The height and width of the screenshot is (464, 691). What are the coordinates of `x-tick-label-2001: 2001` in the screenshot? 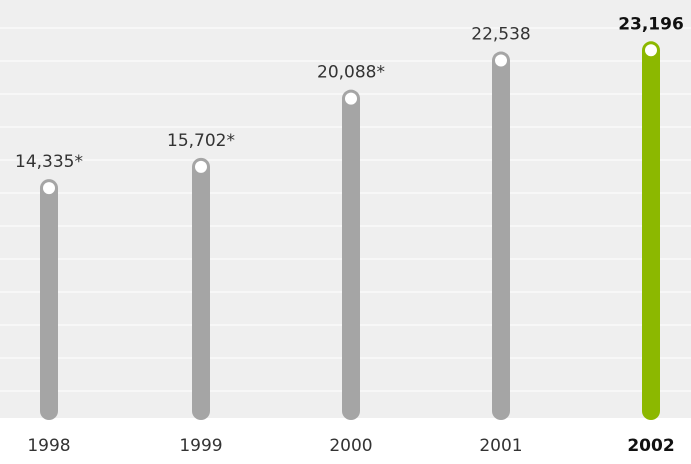 It's located at (500, 446).